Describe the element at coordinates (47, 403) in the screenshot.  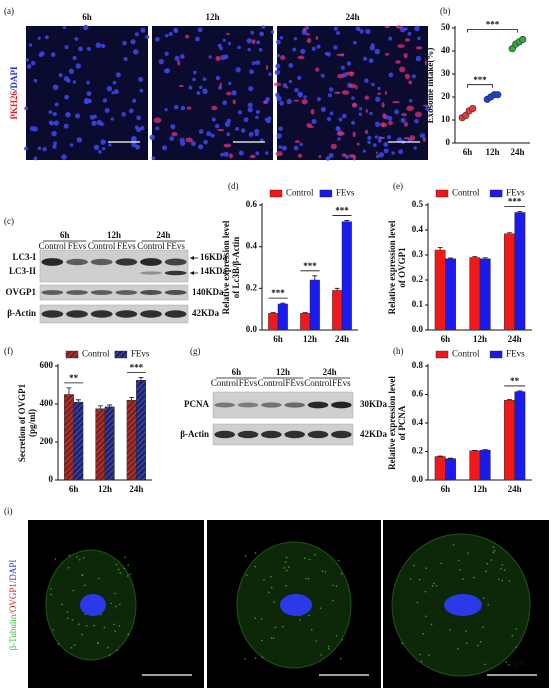
I see `y-tick-label: 400` at that location.